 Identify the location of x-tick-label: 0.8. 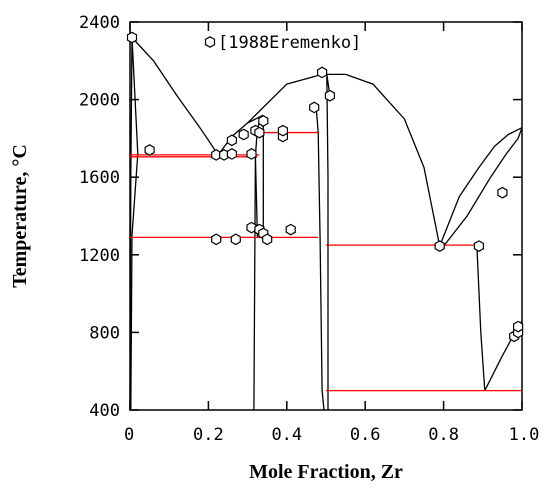
(443, 435).